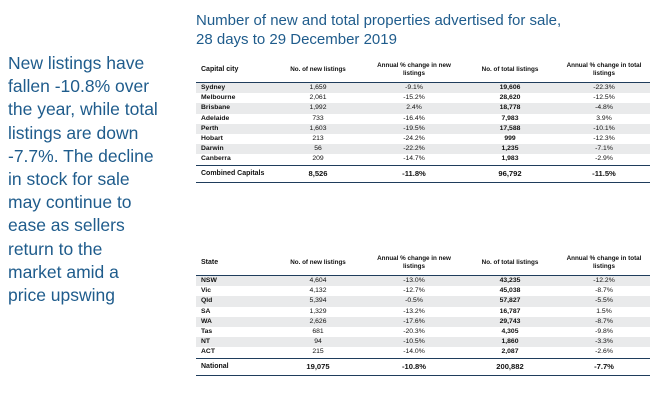 The height and width of the screenshot is (404, 660). Describe the element at coordinates (414, 291) in the screenshot. I see `annual-change-new: -12.7%` at that location.